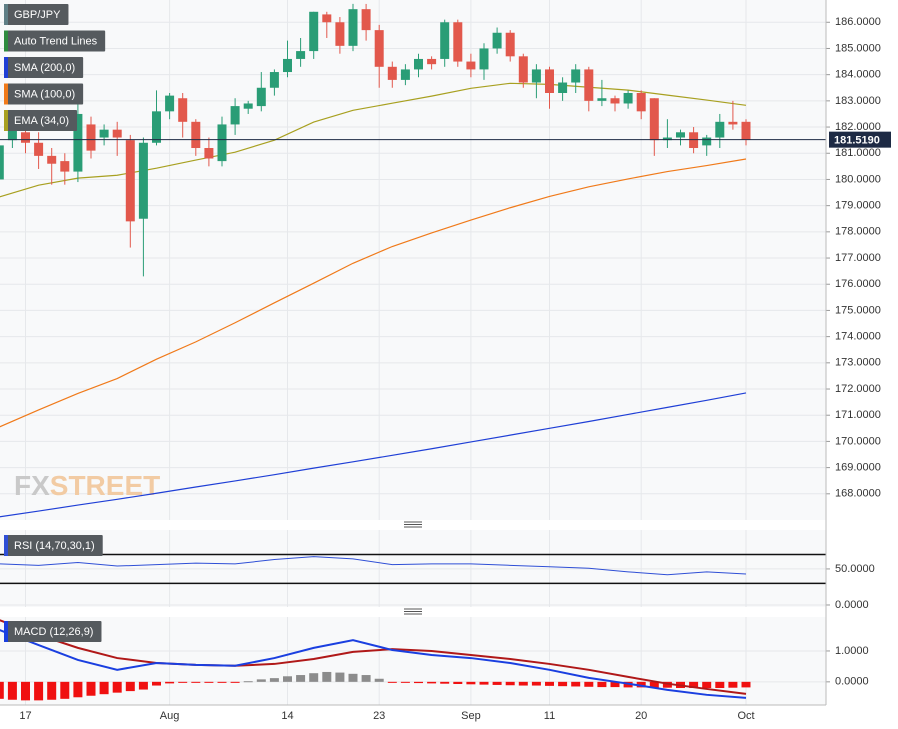 This screenshot has height=729, width=898. I want to click on legend-label: GBP/JPY, so click(37, 15).